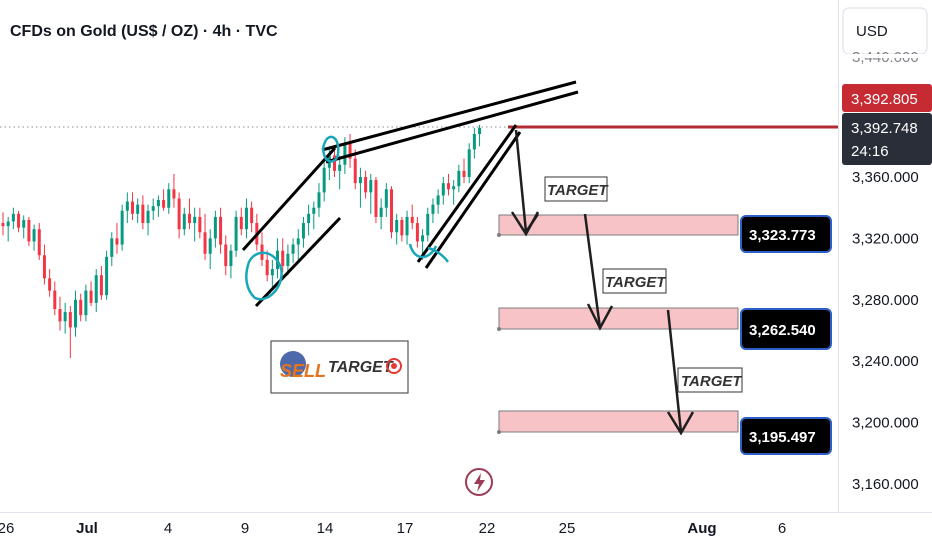 This screenshot has width=932, height=555. Describe the element at coordinates (887, 124) in the screenshot. I see `price-badges: 3,392.805 3,392.748 24:16` at that location.